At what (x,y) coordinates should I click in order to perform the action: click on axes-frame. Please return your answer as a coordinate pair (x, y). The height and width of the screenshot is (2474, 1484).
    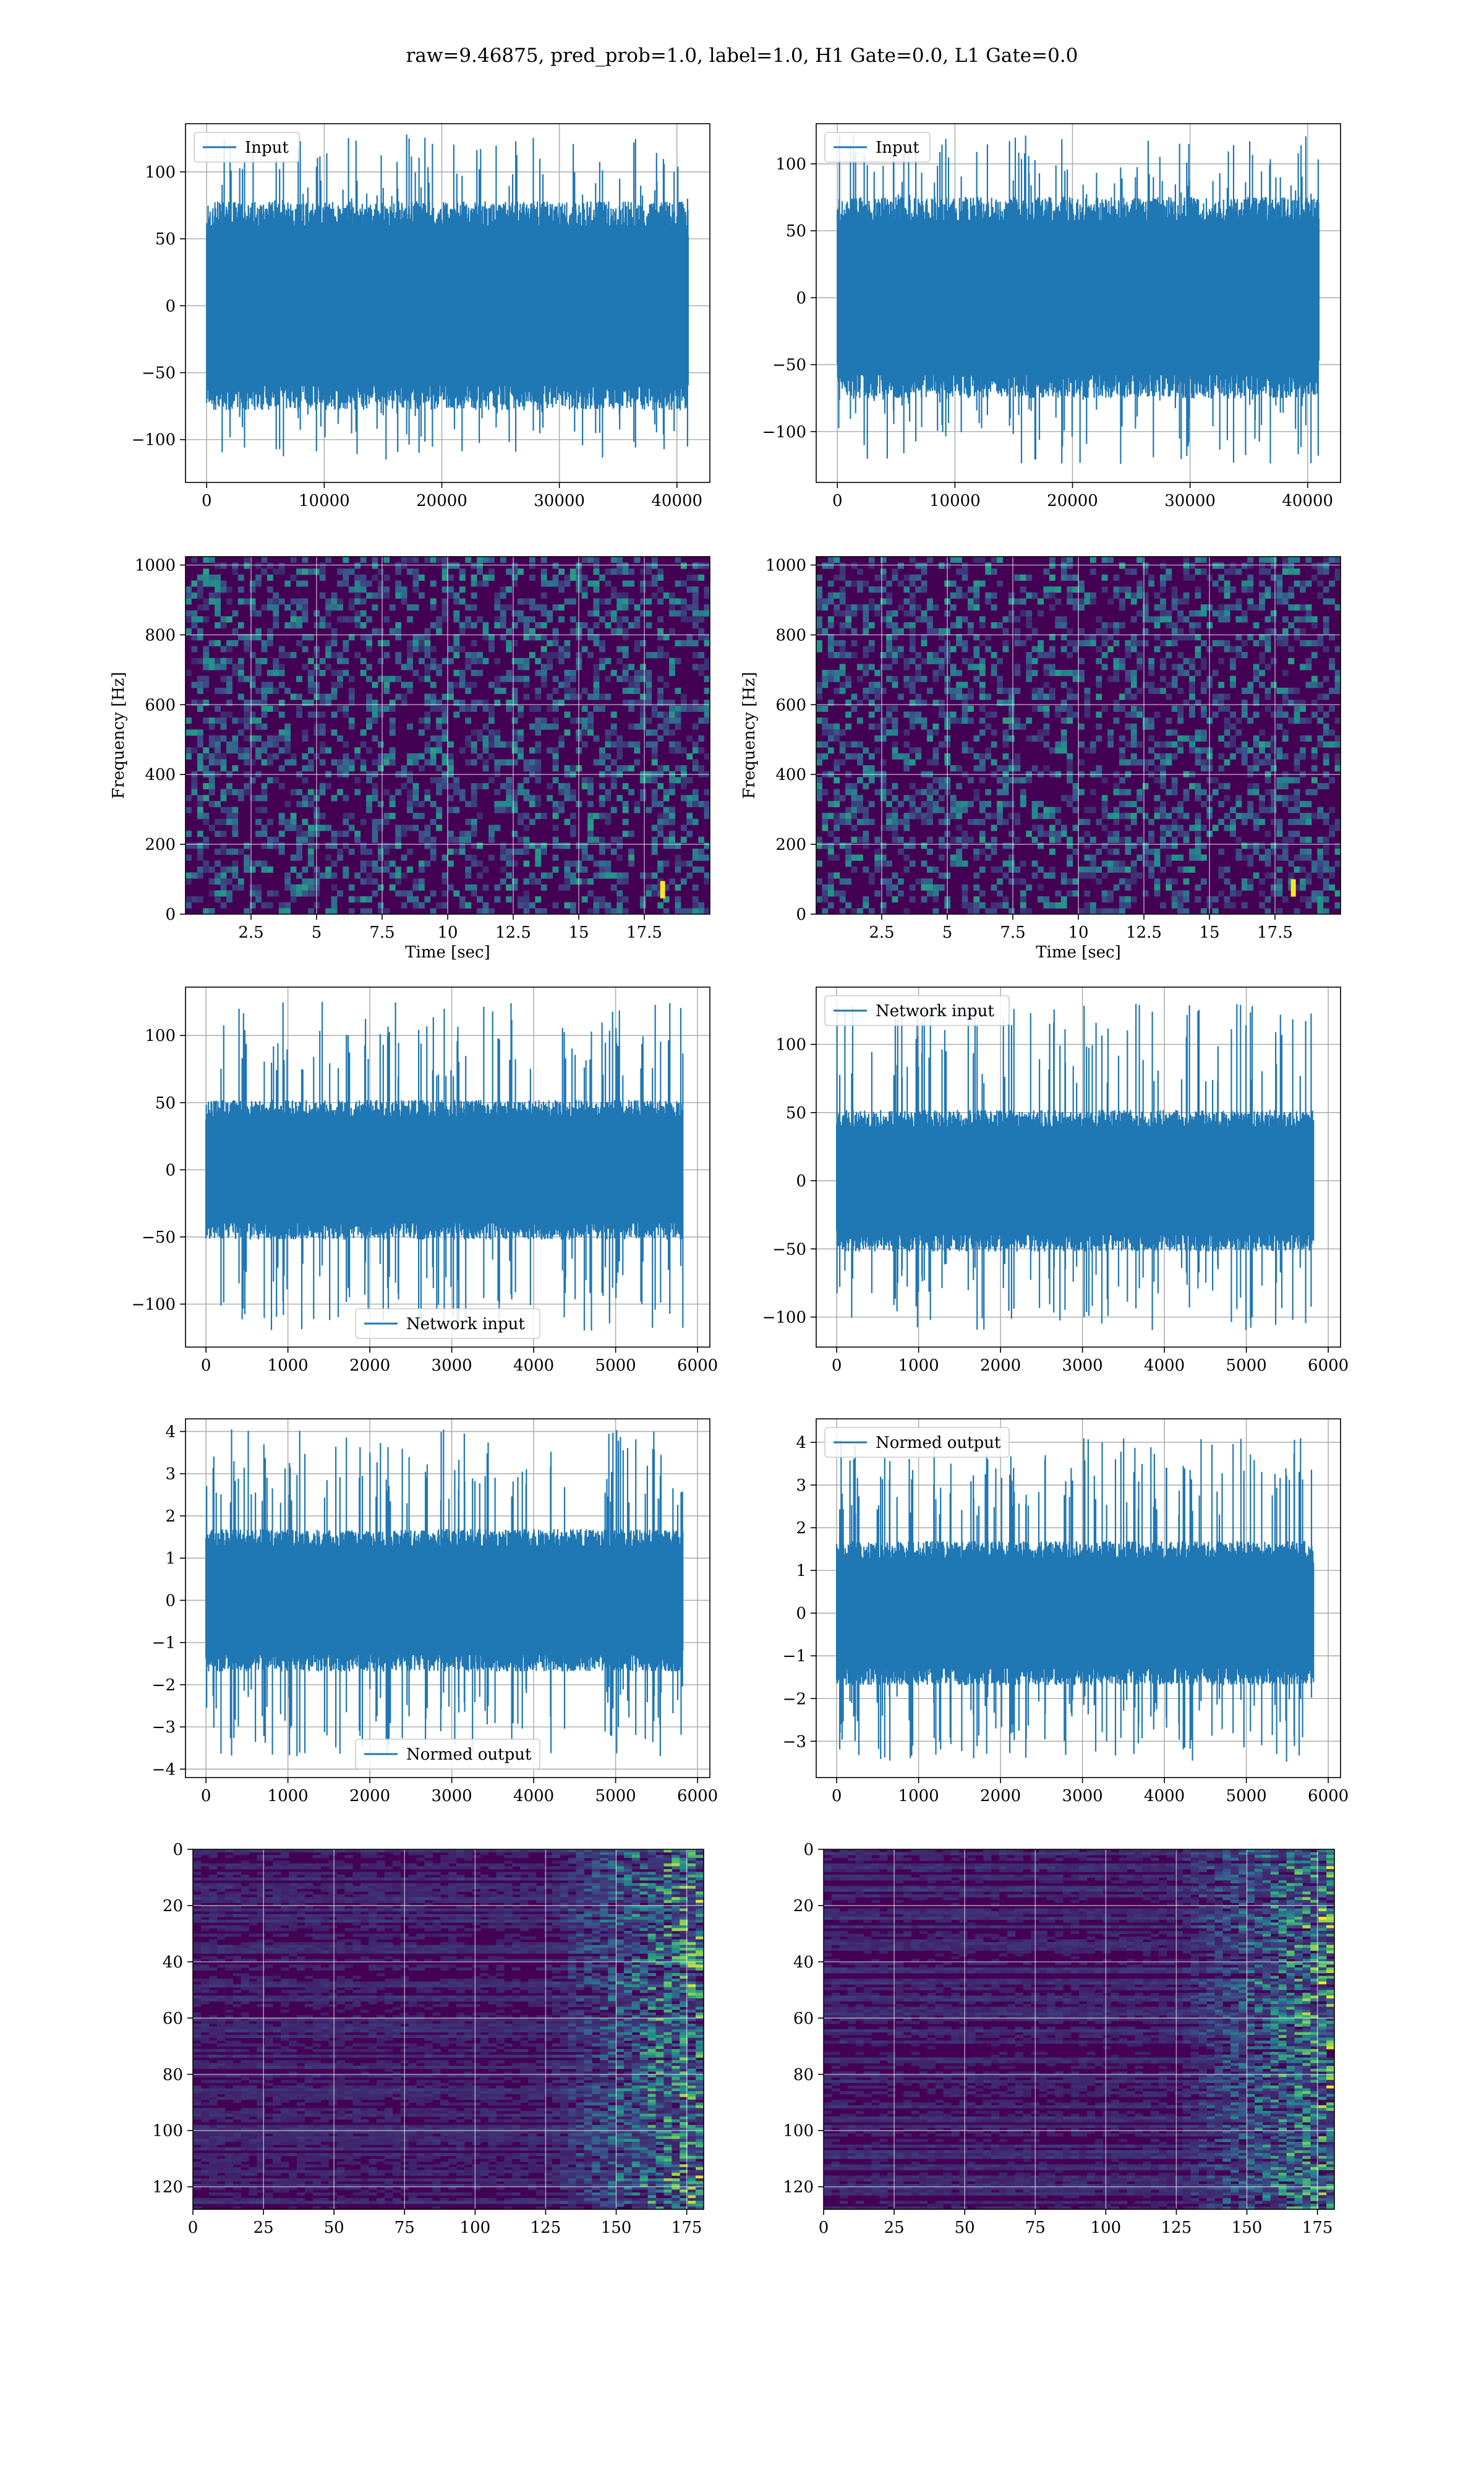
    Looking at the image, I should click on (447, 303).